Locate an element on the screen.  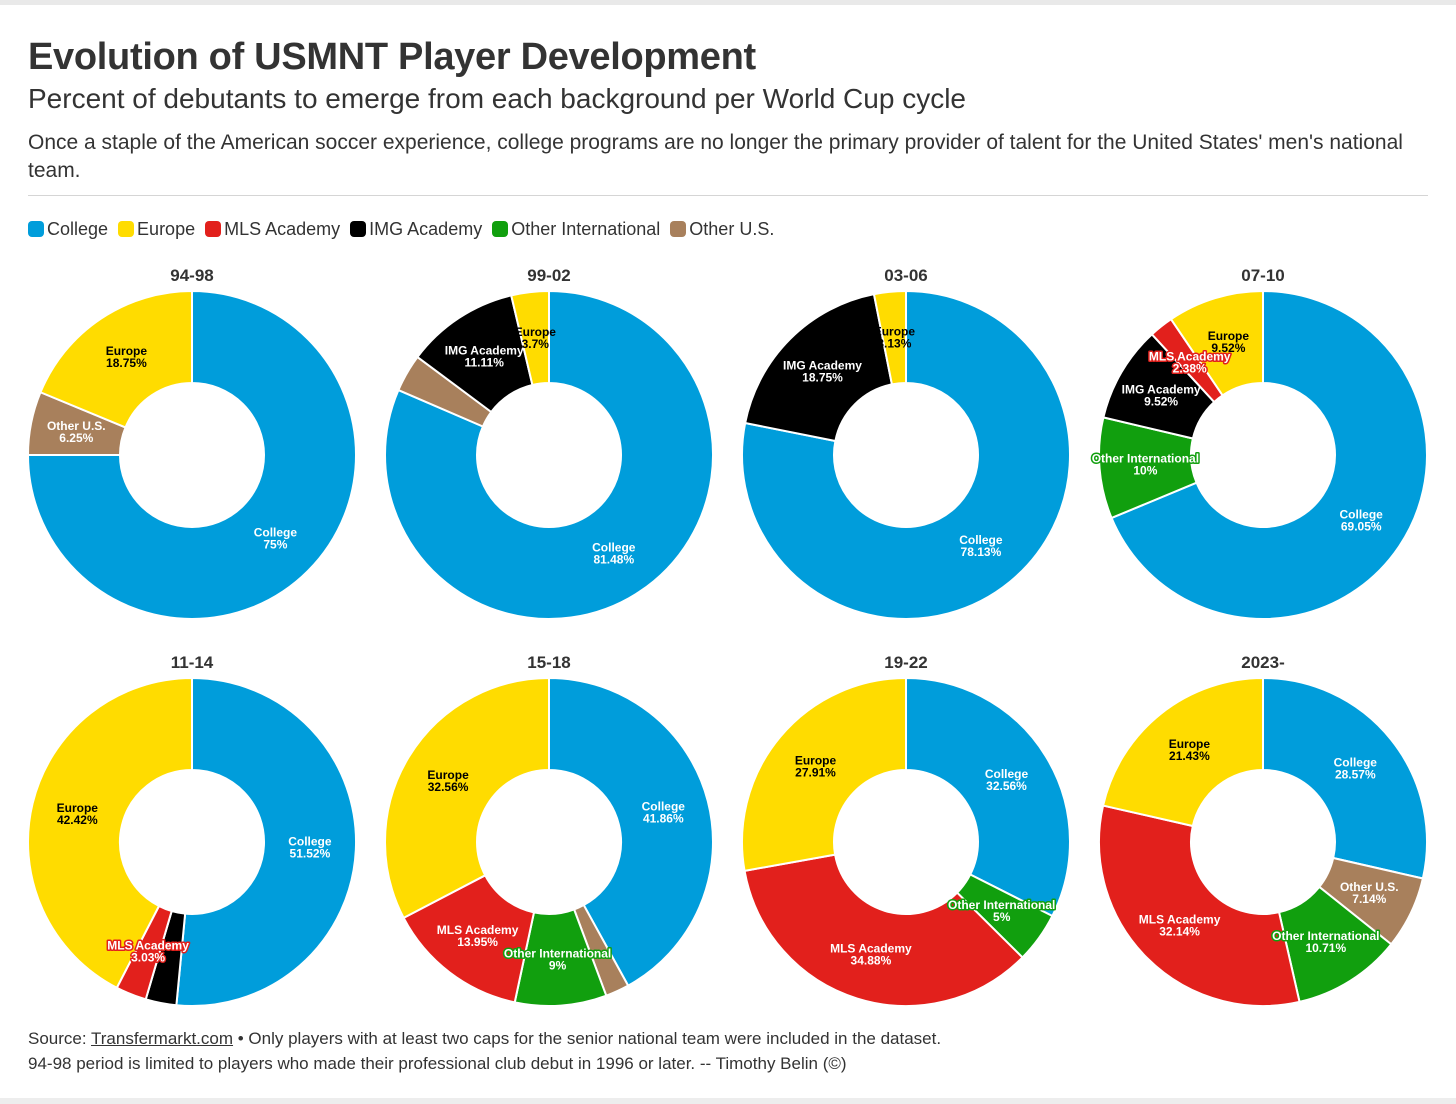
slice-value-label: 28.57% is located at coordinates (1355, 774).